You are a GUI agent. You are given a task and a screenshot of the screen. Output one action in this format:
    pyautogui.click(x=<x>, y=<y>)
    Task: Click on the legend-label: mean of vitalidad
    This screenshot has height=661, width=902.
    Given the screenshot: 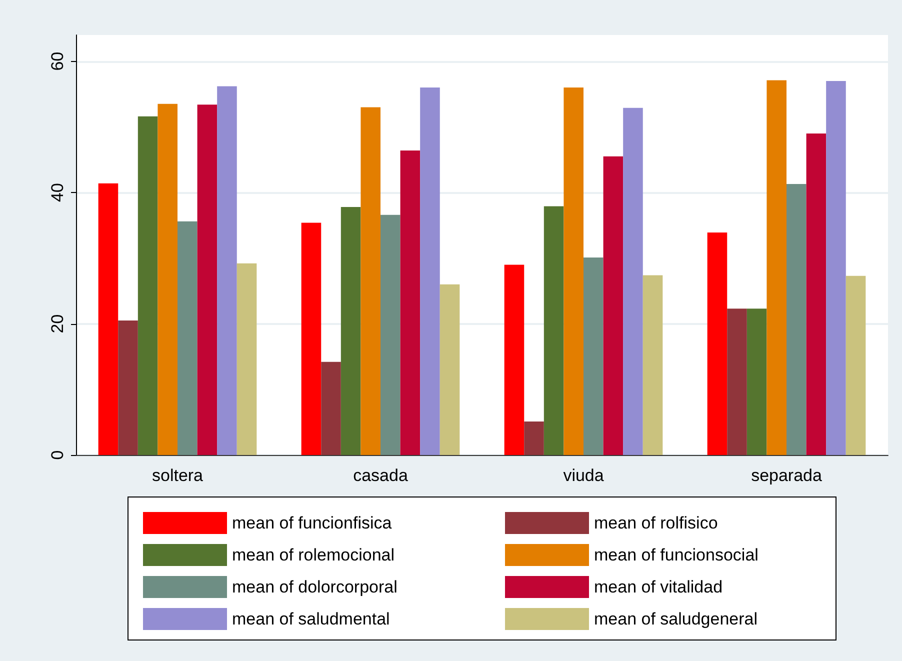 What is the action you would take?
    pyautogui.click(x=658, y=587)
    